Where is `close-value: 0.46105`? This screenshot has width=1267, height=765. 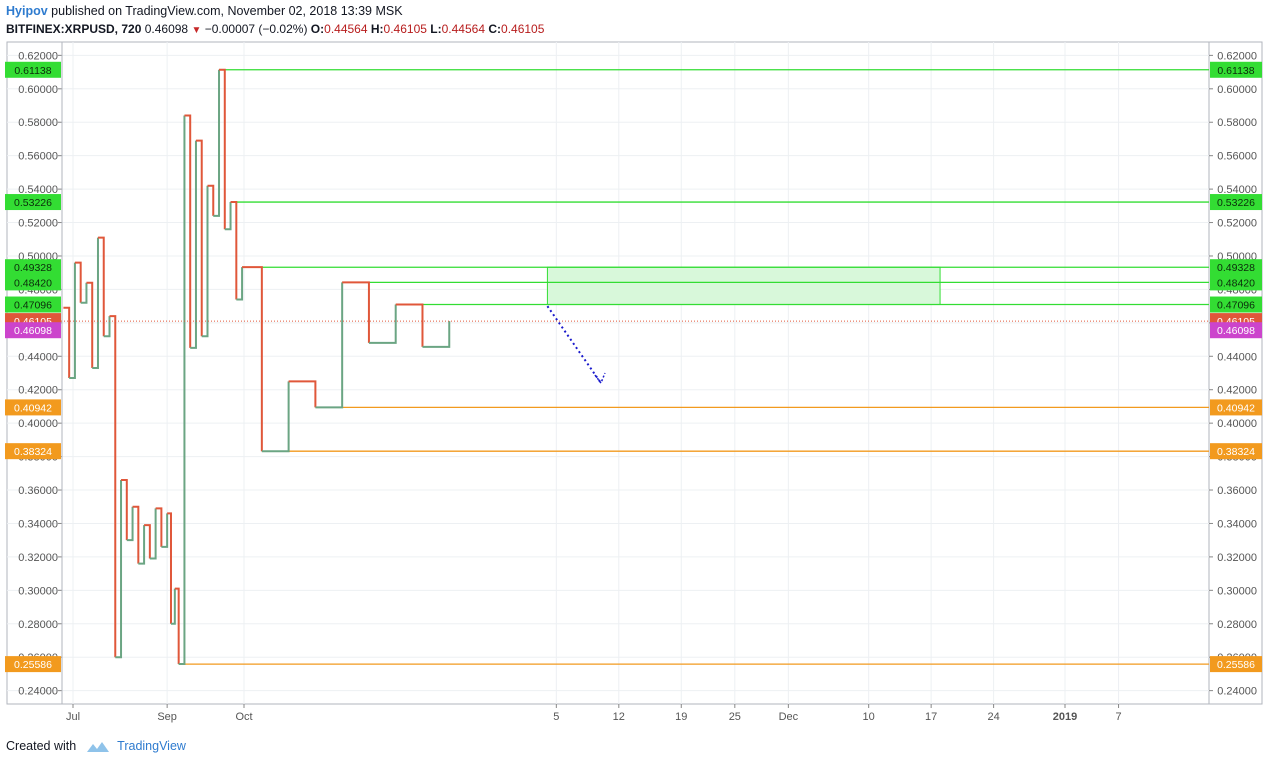
close-value: 0.46105 is located at coordinates (523, 29).